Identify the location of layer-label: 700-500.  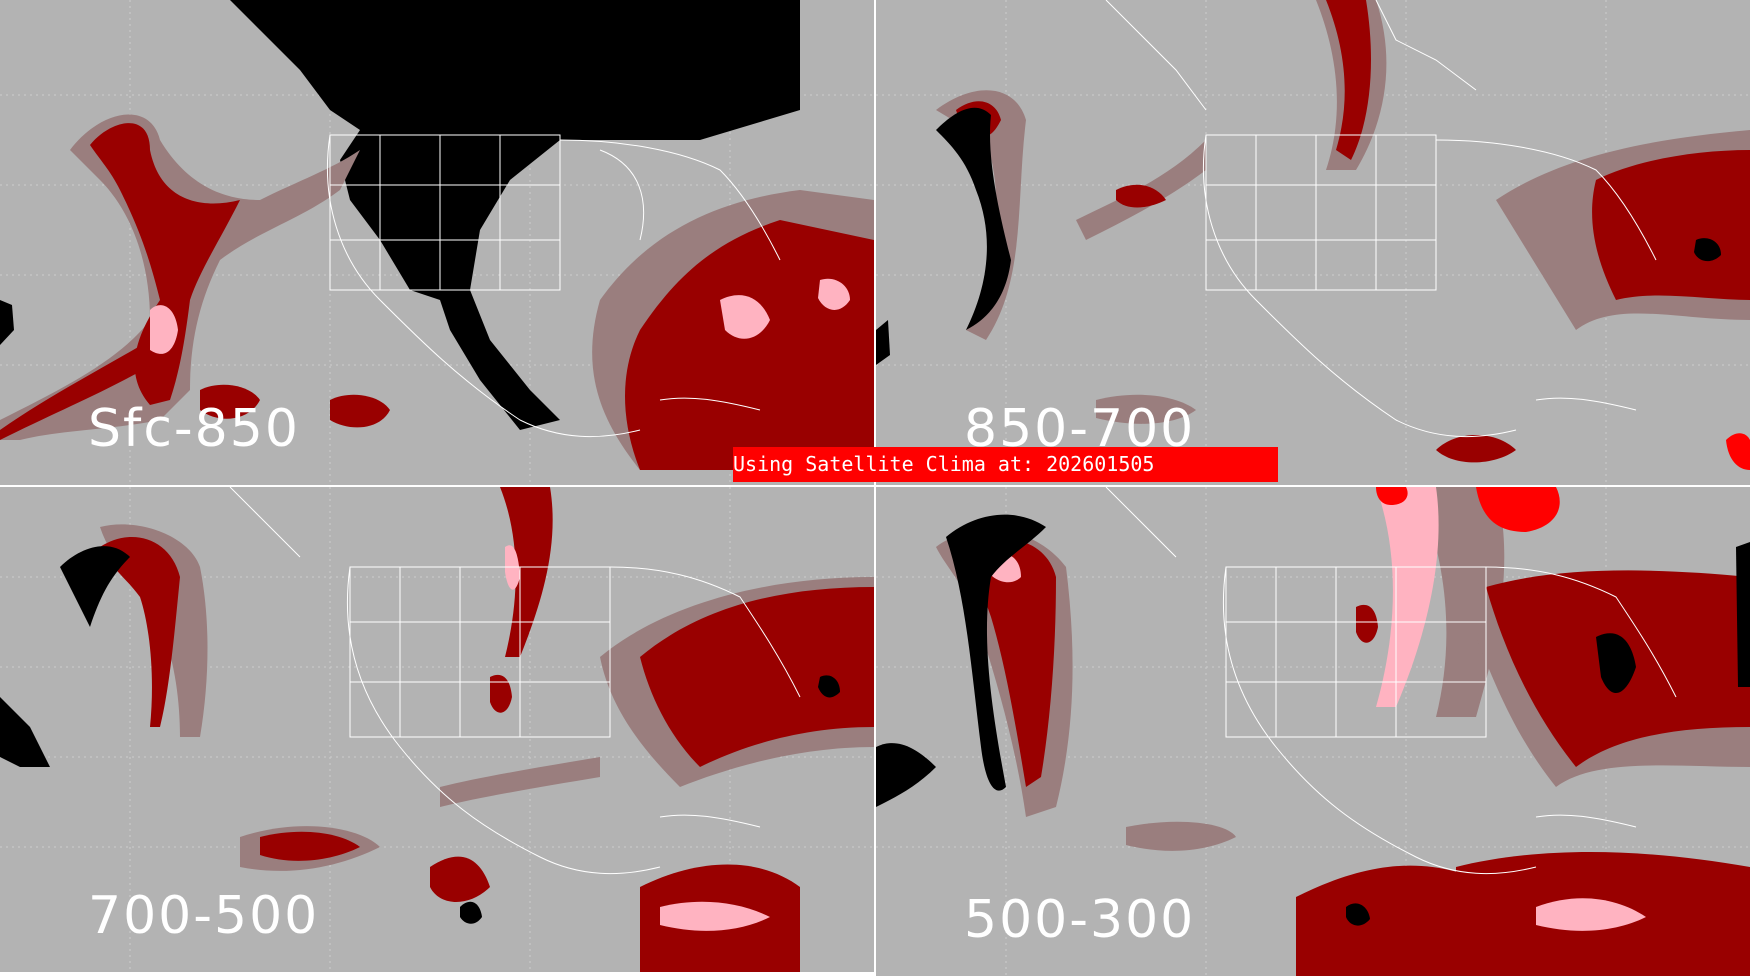
(204, 916).